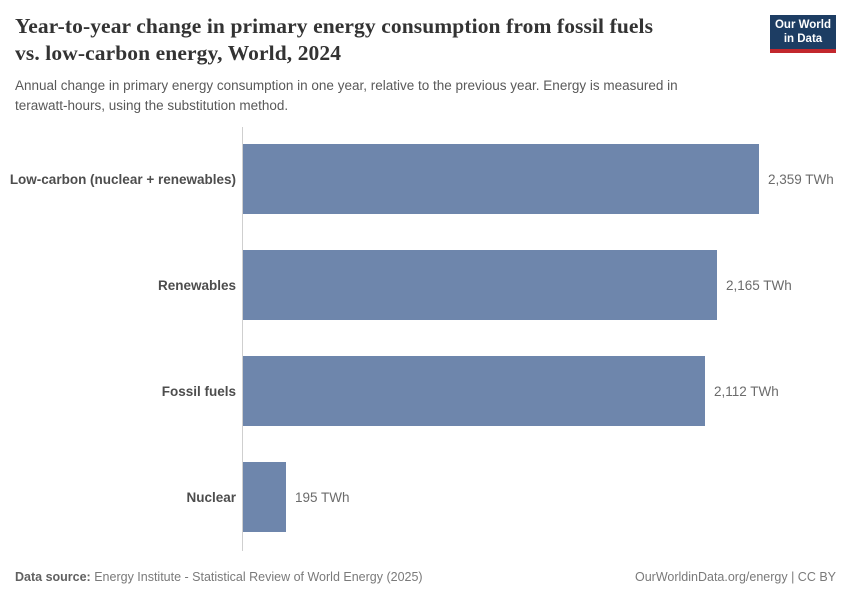 Image resolution: width=850 pixels, height=600 pixels. I want to click on bar-row: Nuclear 195 TWh, so click(425, 497).